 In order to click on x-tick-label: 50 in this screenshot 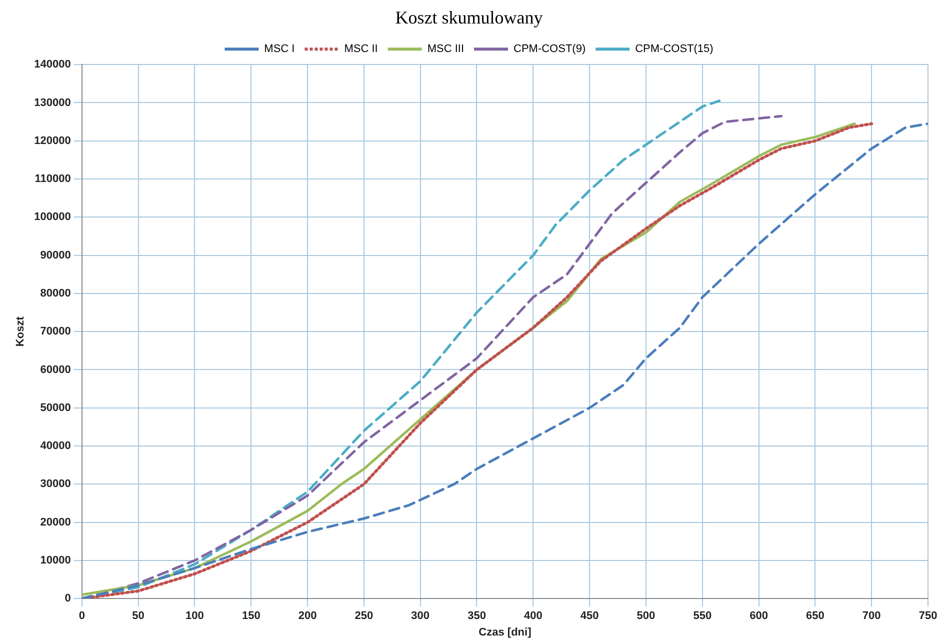, I will do `click(138, 616)`.